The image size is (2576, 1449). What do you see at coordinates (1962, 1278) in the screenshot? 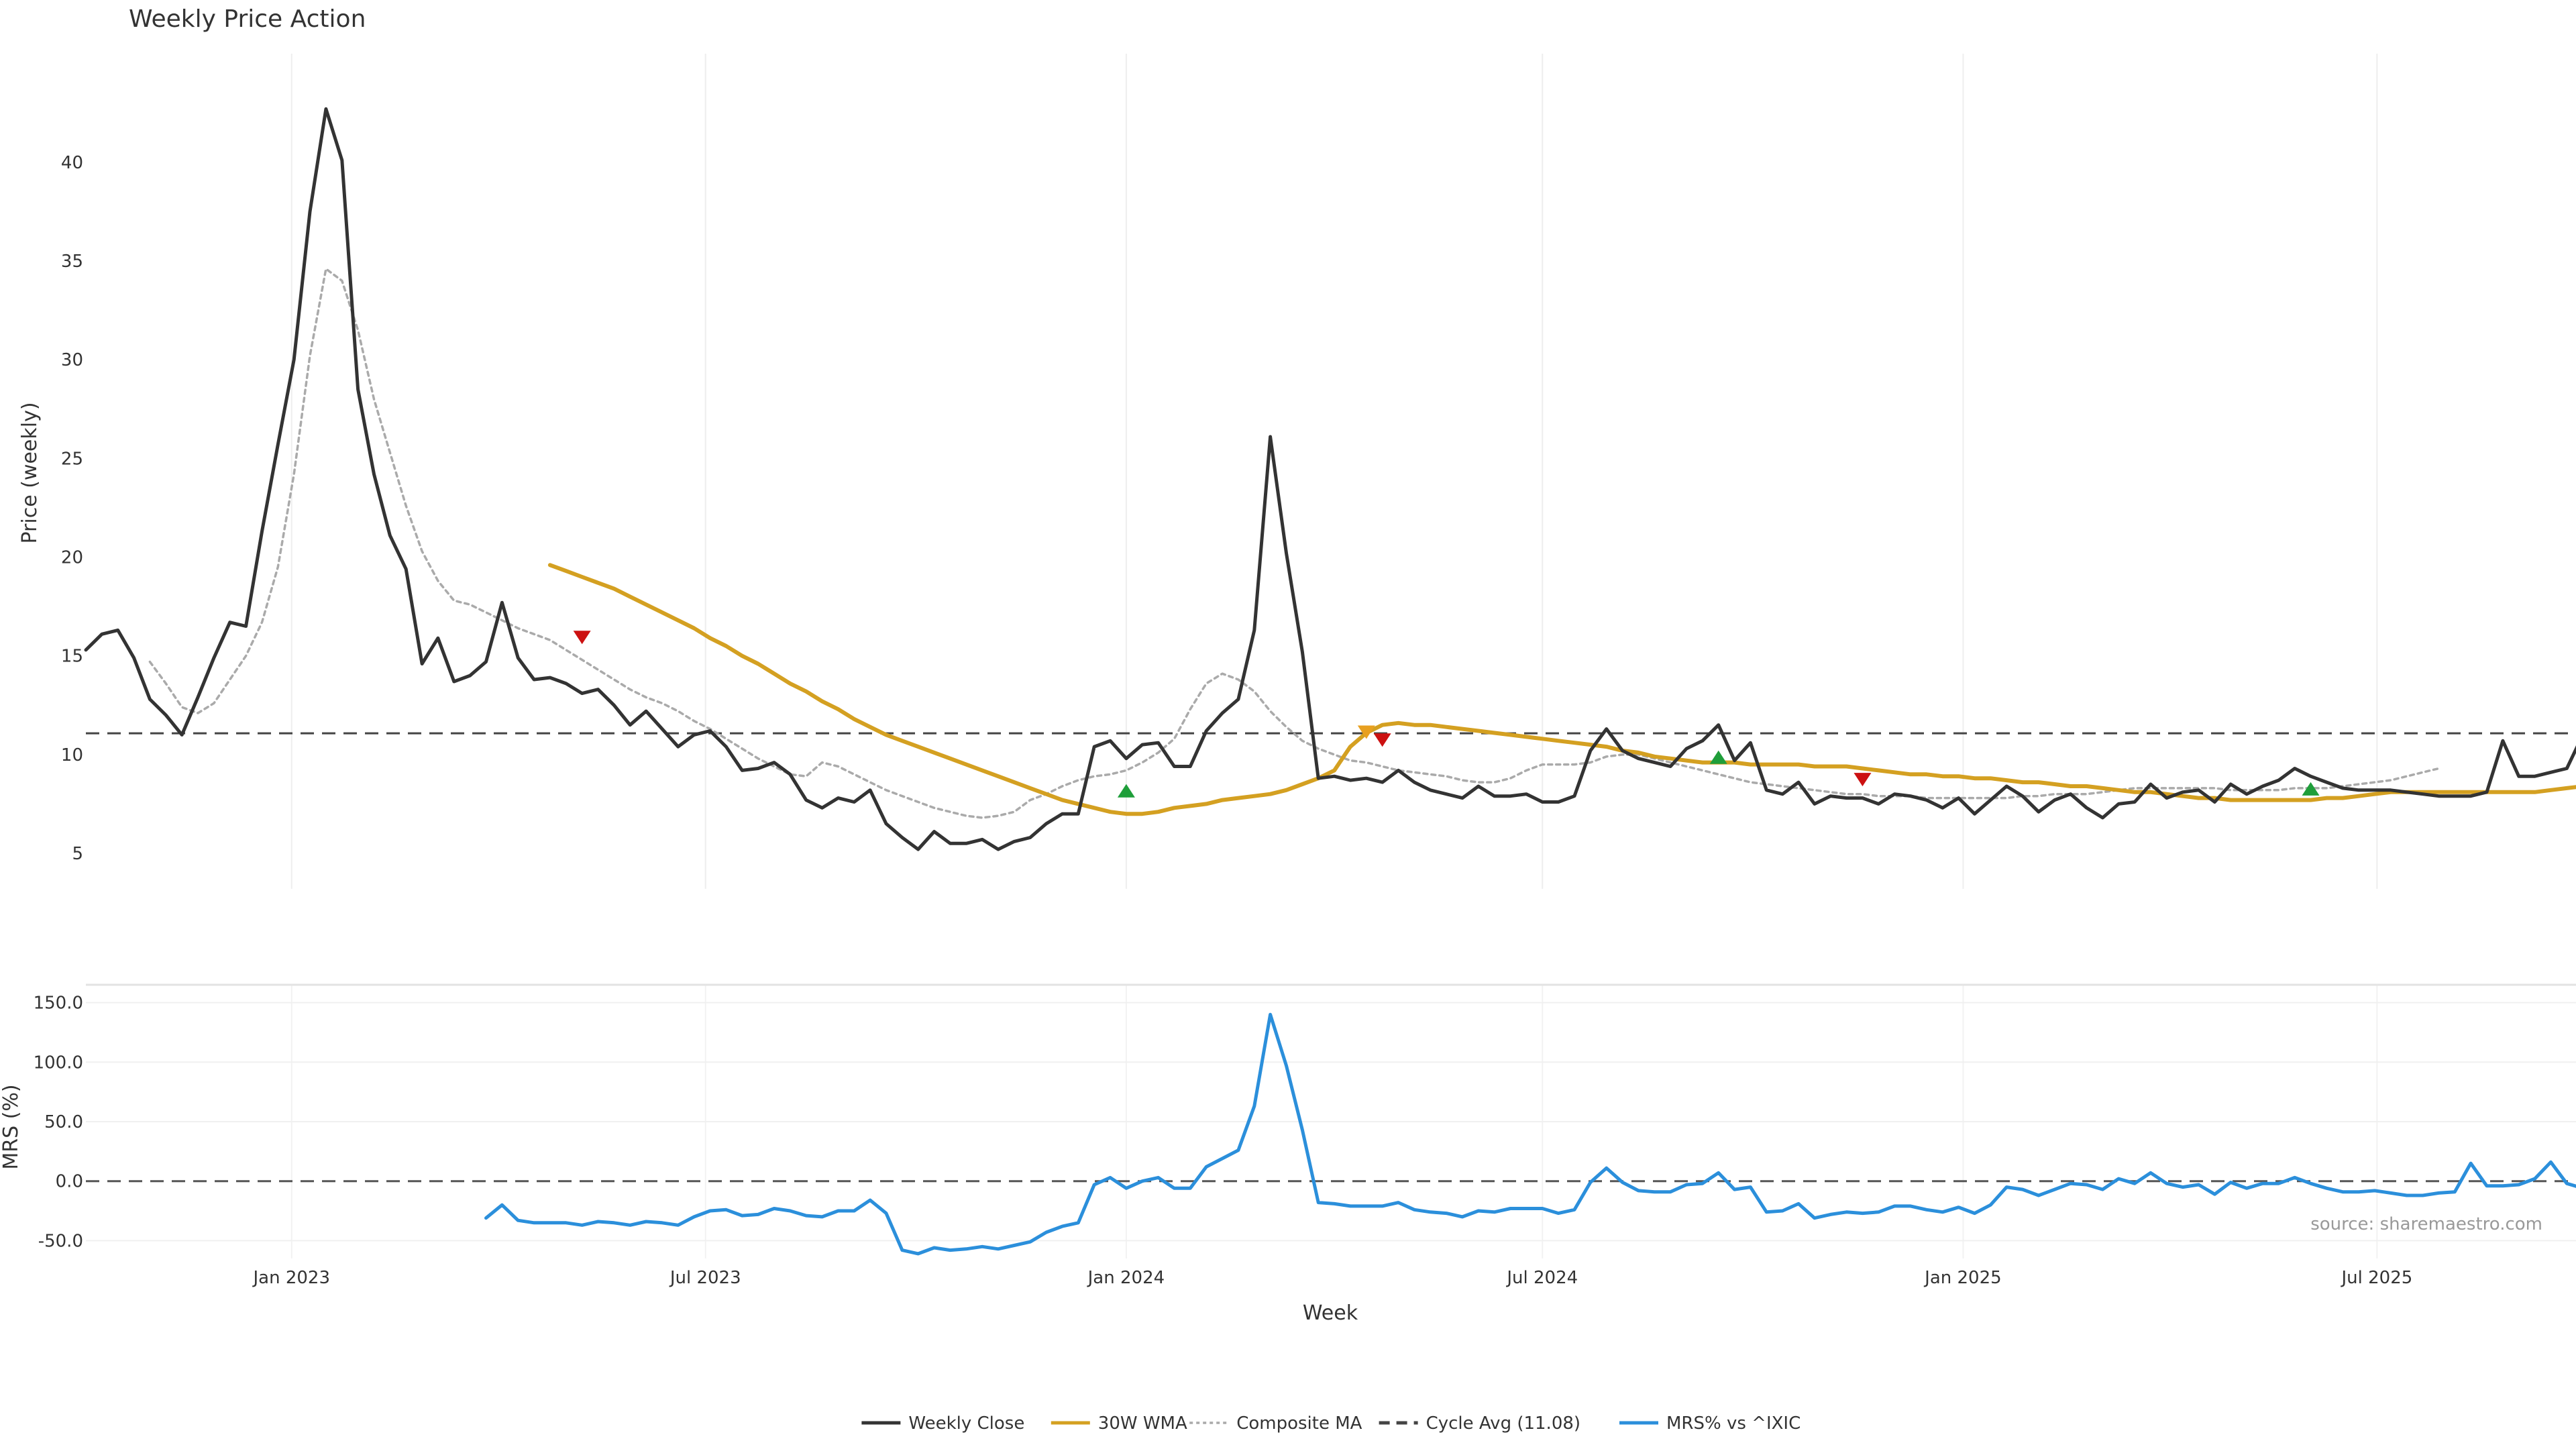
I see `x-tick-label: Jan 2025` at bounding box center [1962, 1278].